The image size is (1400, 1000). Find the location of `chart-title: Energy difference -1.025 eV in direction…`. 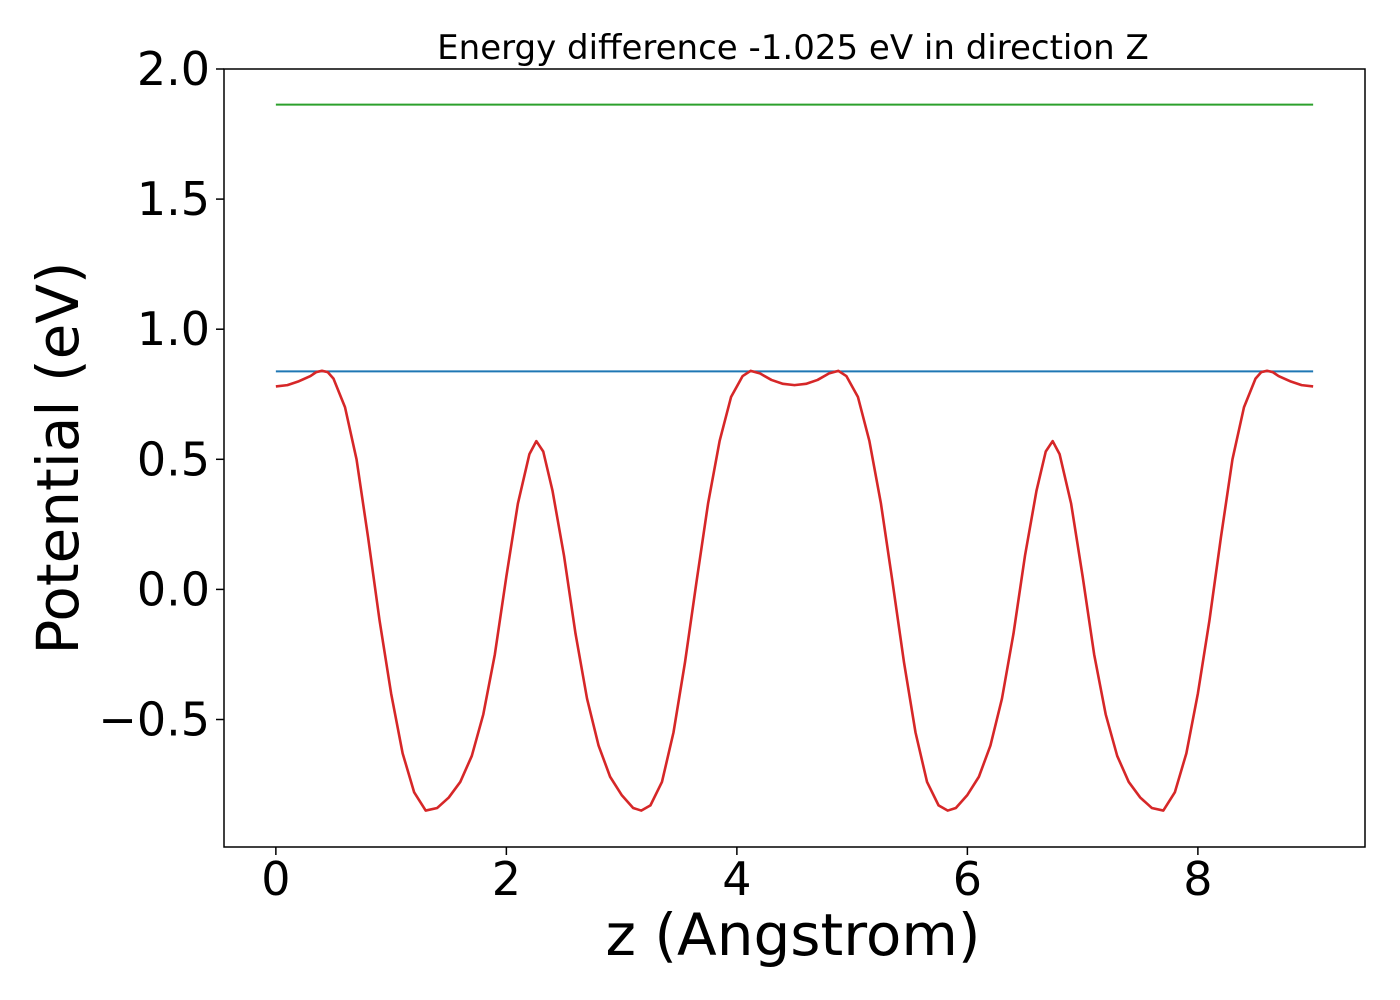

chart-title: Energy difference -1.025 eV in direction… is located at coordinates (793, 48).